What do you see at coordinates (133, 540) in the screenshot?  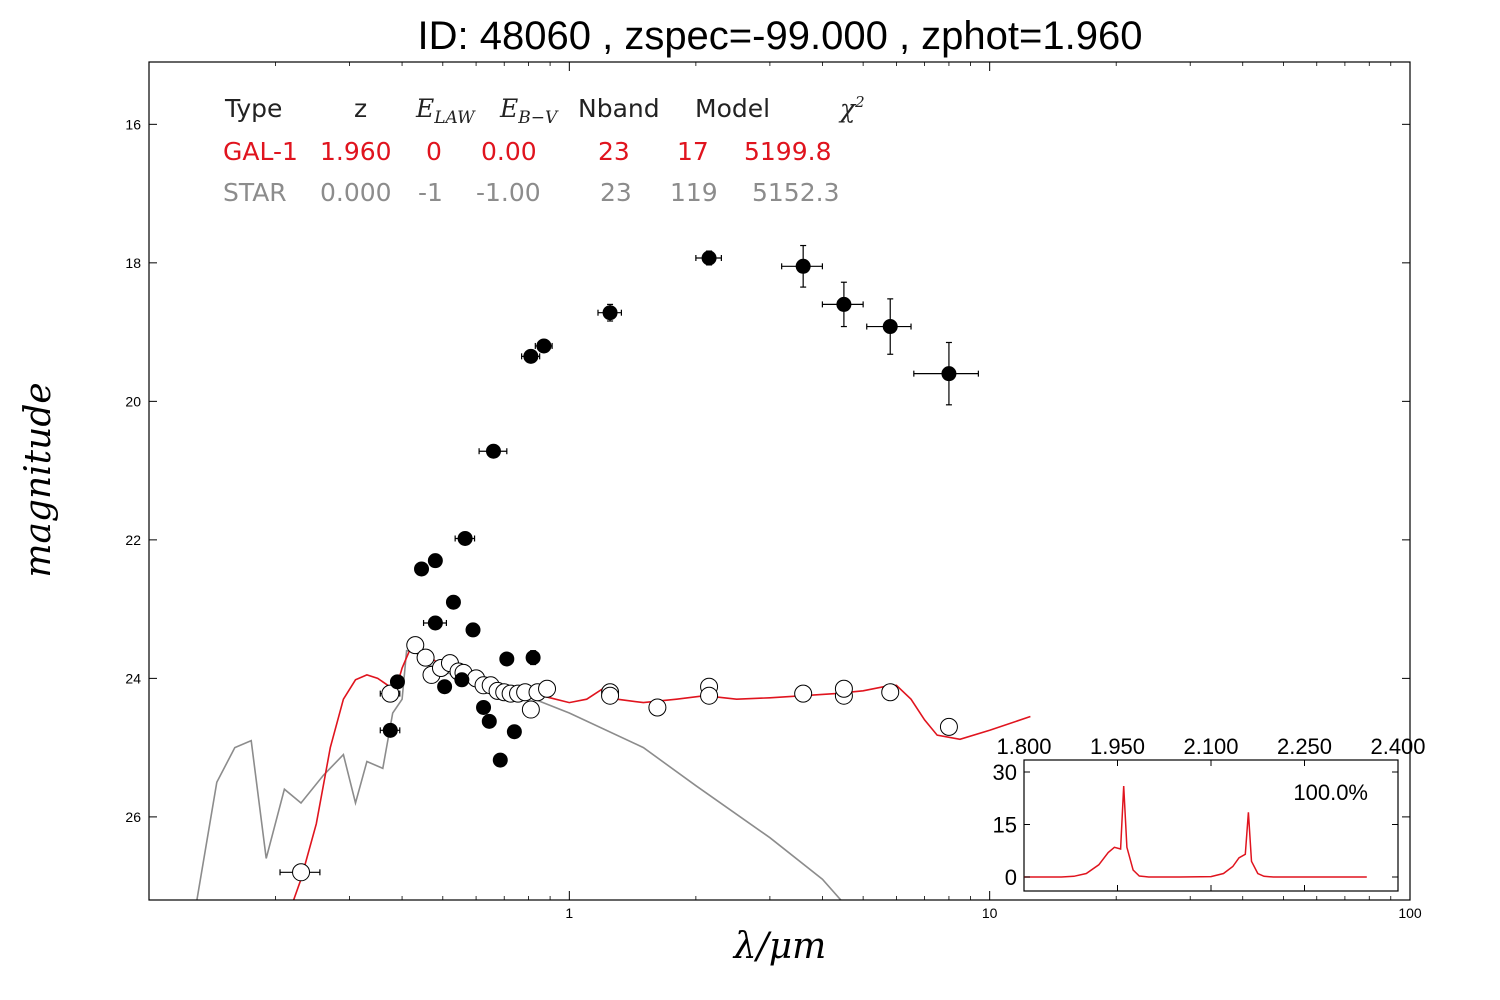 I see `y-tick-label: 22` at bounding box center [133, 540].